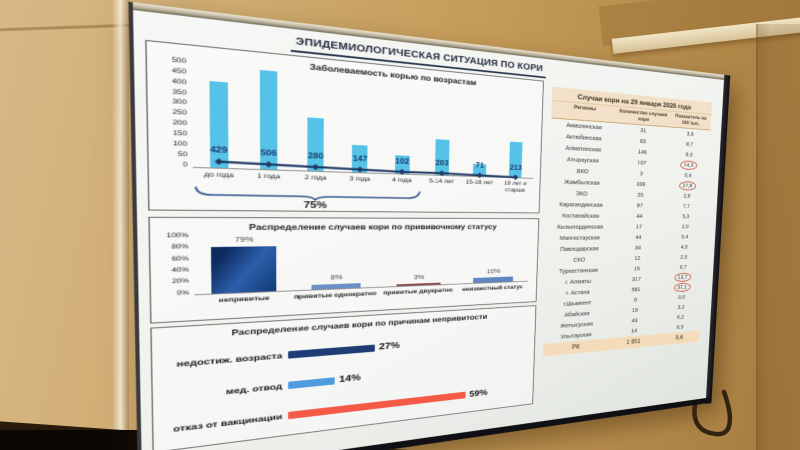 The width and height of the screenshot is (800, 450). I want to click on rate-cell: 27,8, so click(687, 186).